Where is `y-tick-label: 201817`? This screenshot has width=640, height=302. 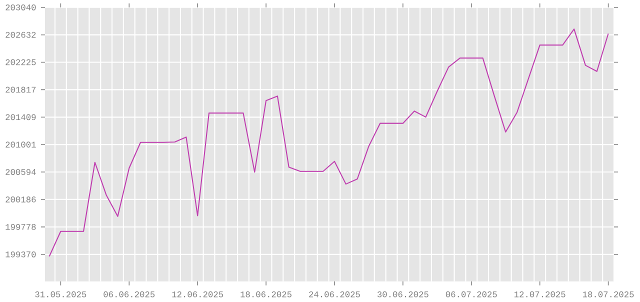
y-tick-label: 201817 is located at coordinates (21, 89).